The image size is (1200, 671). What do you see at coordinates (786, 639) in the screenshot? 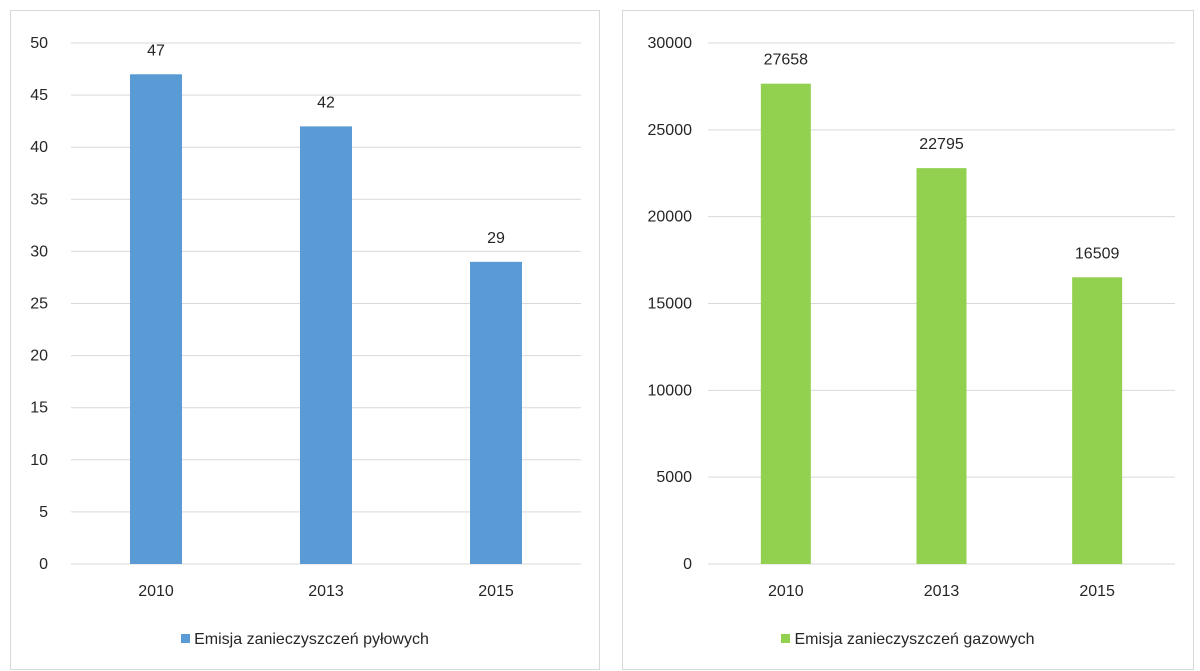
I see `legend-swatch-gas` at bounding box center [786, 639].